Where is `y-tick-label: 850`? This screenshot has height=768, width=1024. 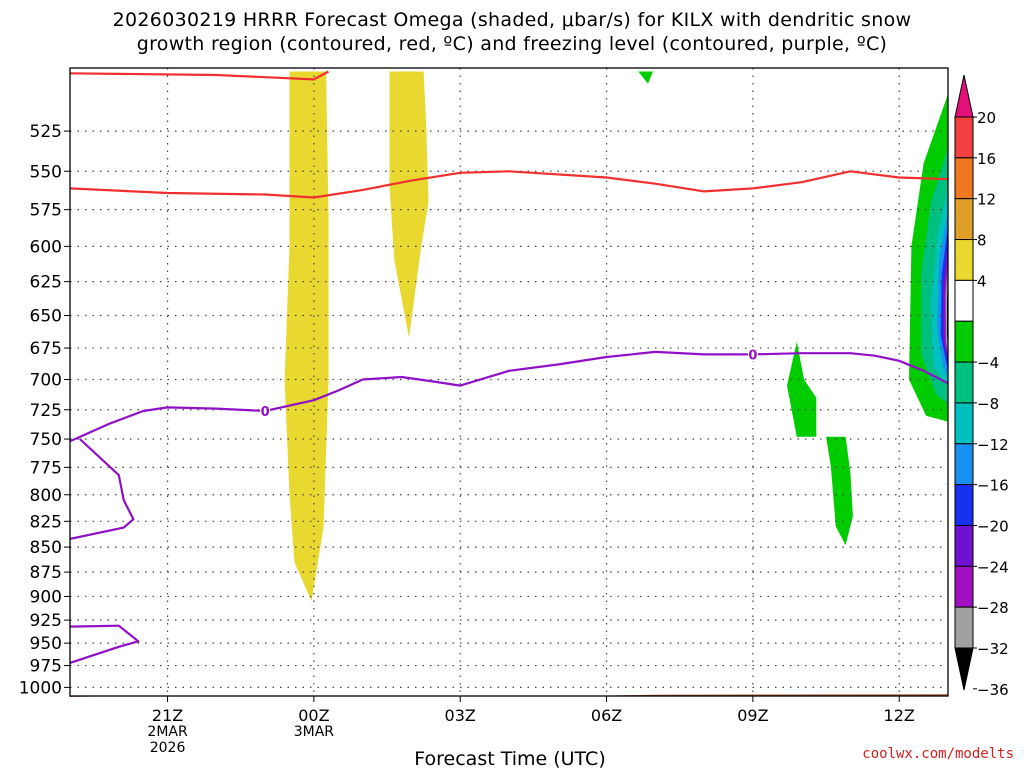
y-tick-label: 850 is located at coordinates (46, 548).